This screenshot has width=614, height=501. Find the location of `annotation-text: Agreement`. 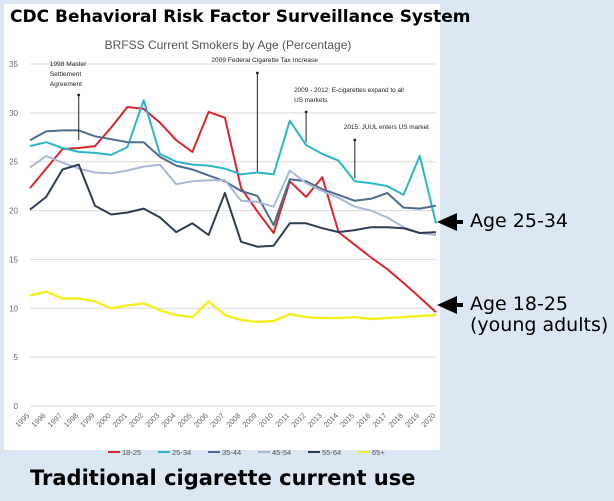

annotation-text: Agreement is located at coordinates (66, 84).